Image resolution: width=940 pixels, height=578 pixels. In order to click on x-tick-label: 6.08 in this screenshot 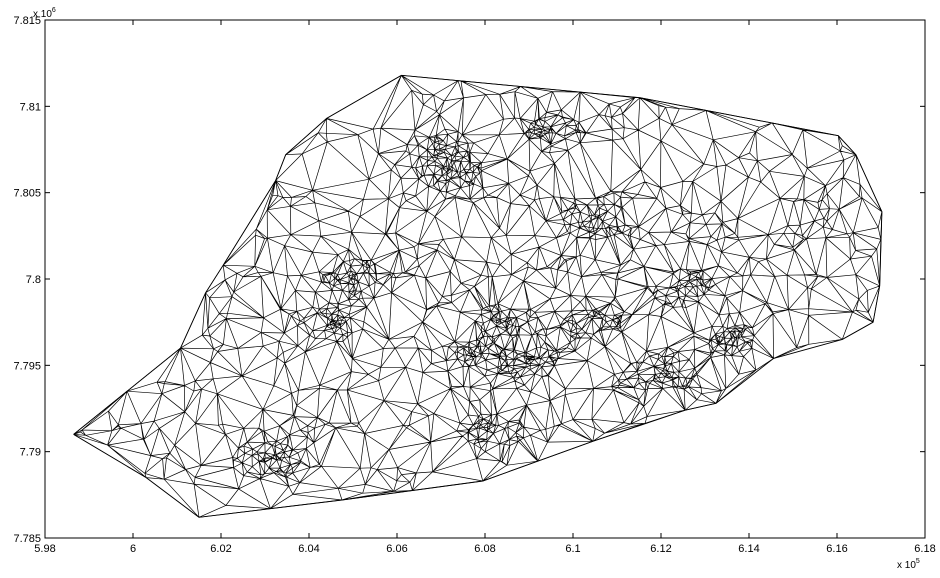, I will do `click(484, 549)`.